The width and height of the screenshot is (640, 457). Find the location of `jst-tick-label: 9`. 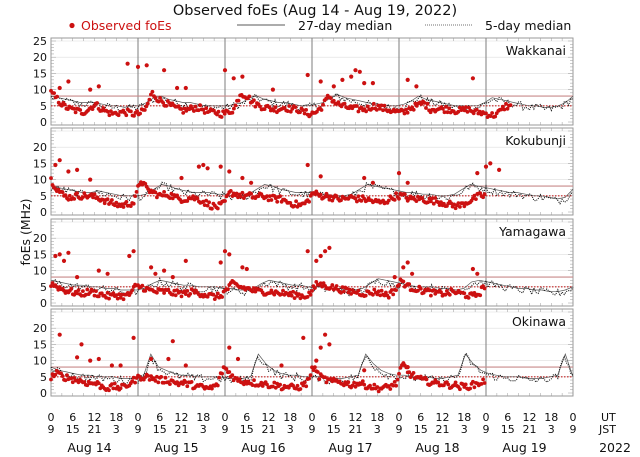

jst-tick-label: 9 is located at coordinates (51, 429).